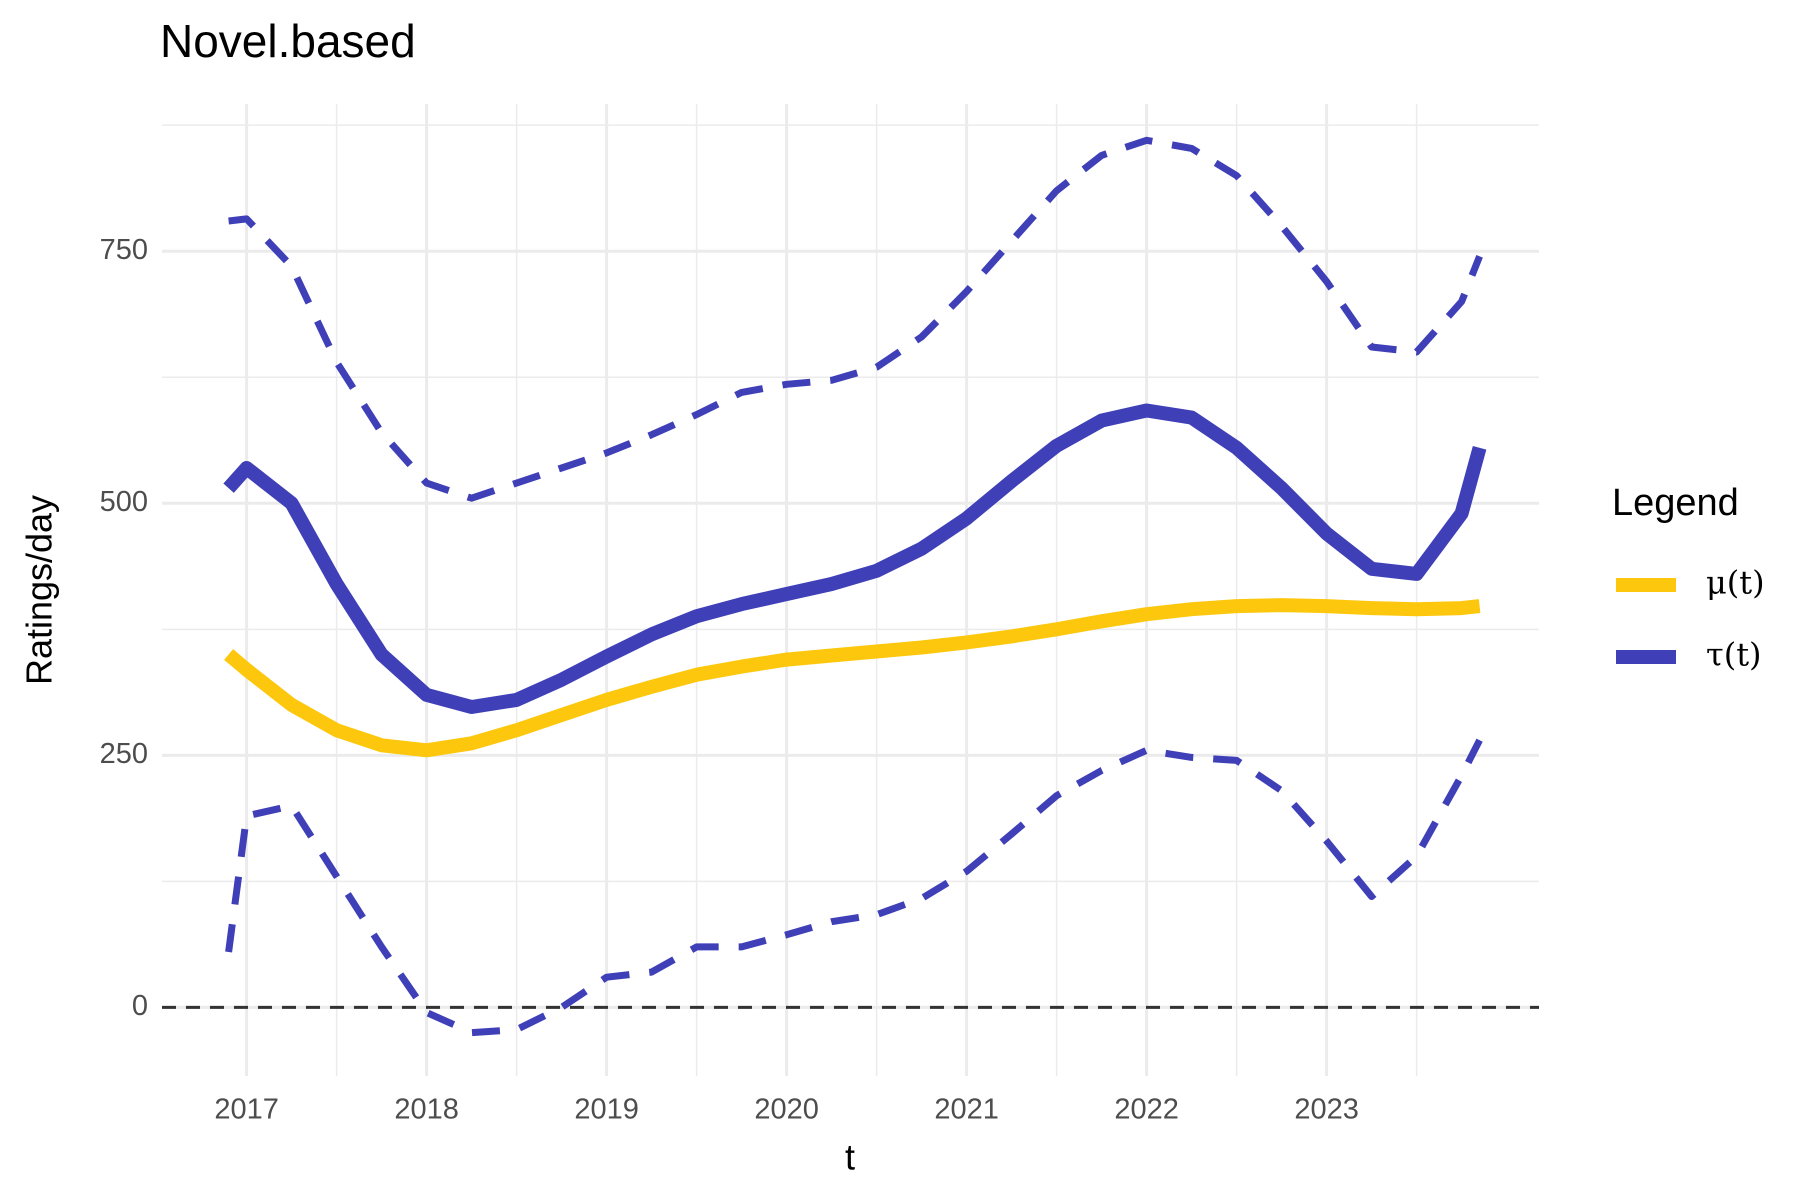 This screenshot has width=1800, height=1200. Describe the element at coordinates (426, 1110) in the screenshot. I see `x-tick-label: 2018` at that location.